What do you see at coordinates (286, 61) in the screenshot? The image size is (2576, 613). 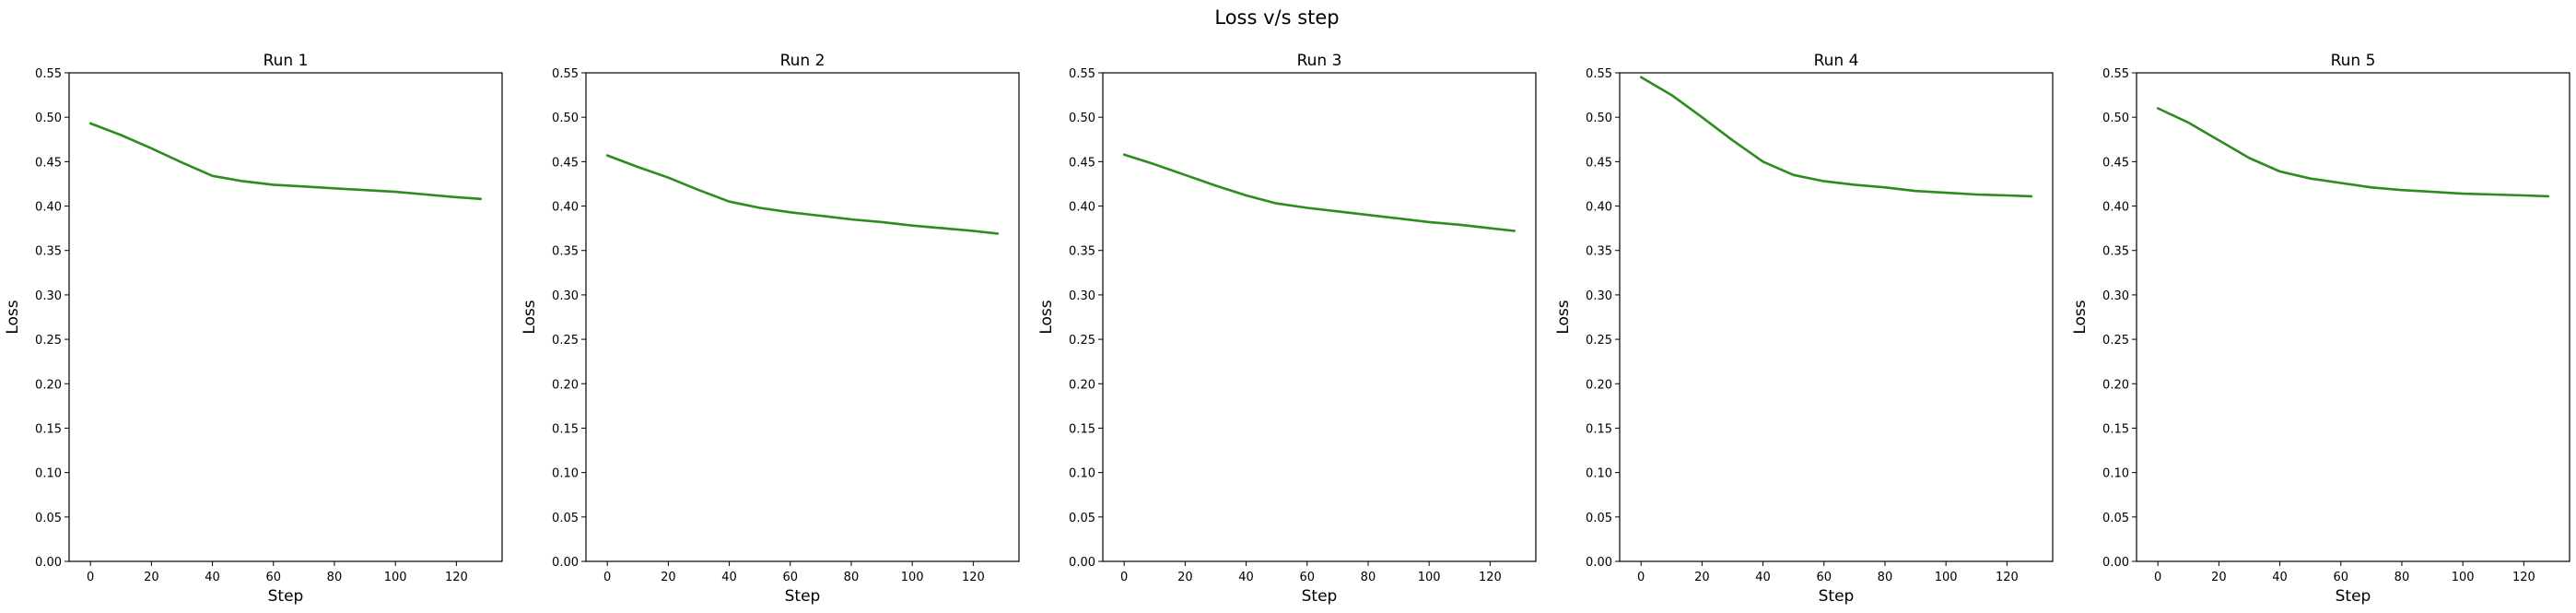 I see `chart-title: Run 1` at bounding box center [286, 61].